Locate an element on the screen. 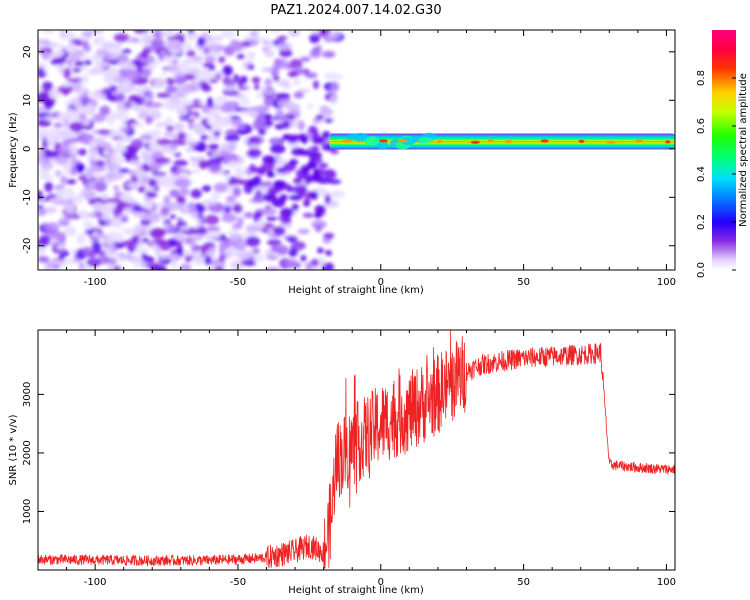 The image size is (750, 600). y-tick-label: 20 is located at coordinates (27, 51).